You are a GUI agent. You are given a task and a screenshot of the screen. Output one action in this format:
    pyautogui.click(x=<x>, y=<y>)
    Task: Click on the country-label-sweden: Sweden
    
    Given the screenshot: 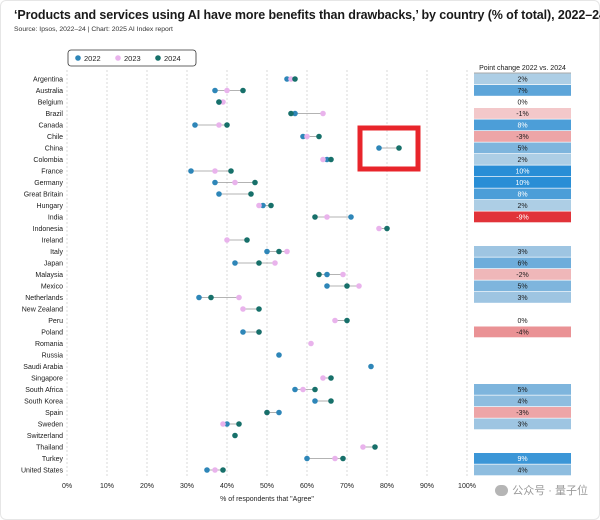 What is the action you would take?
    pyautogui.click(x=50, y=425)
    